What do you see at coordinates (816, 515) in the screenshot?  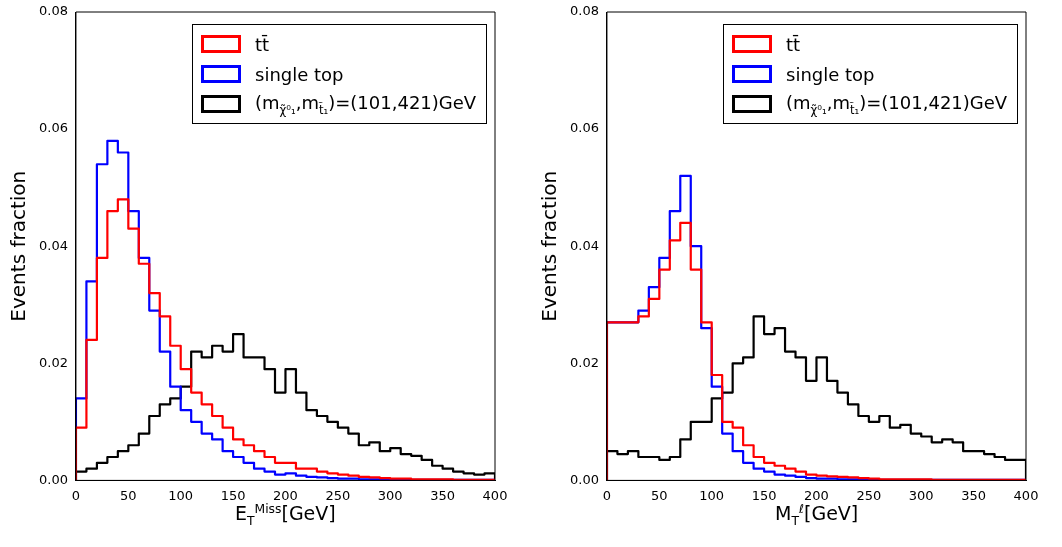 I see `x-axis-title: M$_{T}$$^{ℓ}$[GeV]` at bounding box center [816, 515].